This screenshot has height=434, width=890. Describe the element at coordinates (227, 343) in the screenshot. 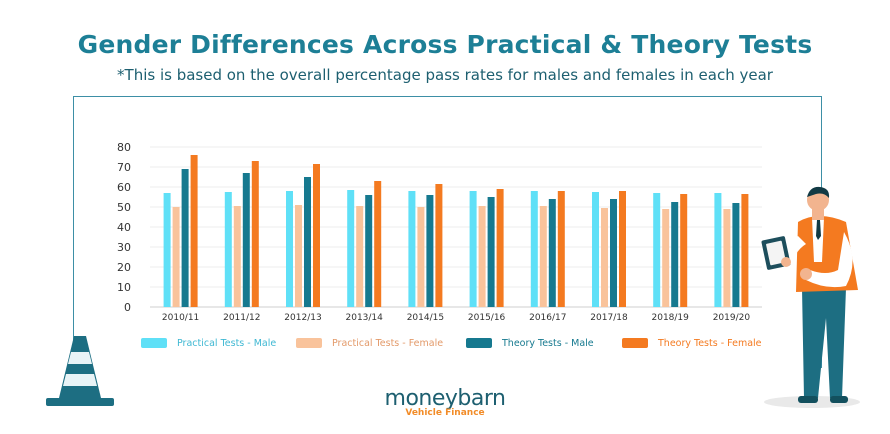

I see `legend-label: Practical Tests - Male` at that location.